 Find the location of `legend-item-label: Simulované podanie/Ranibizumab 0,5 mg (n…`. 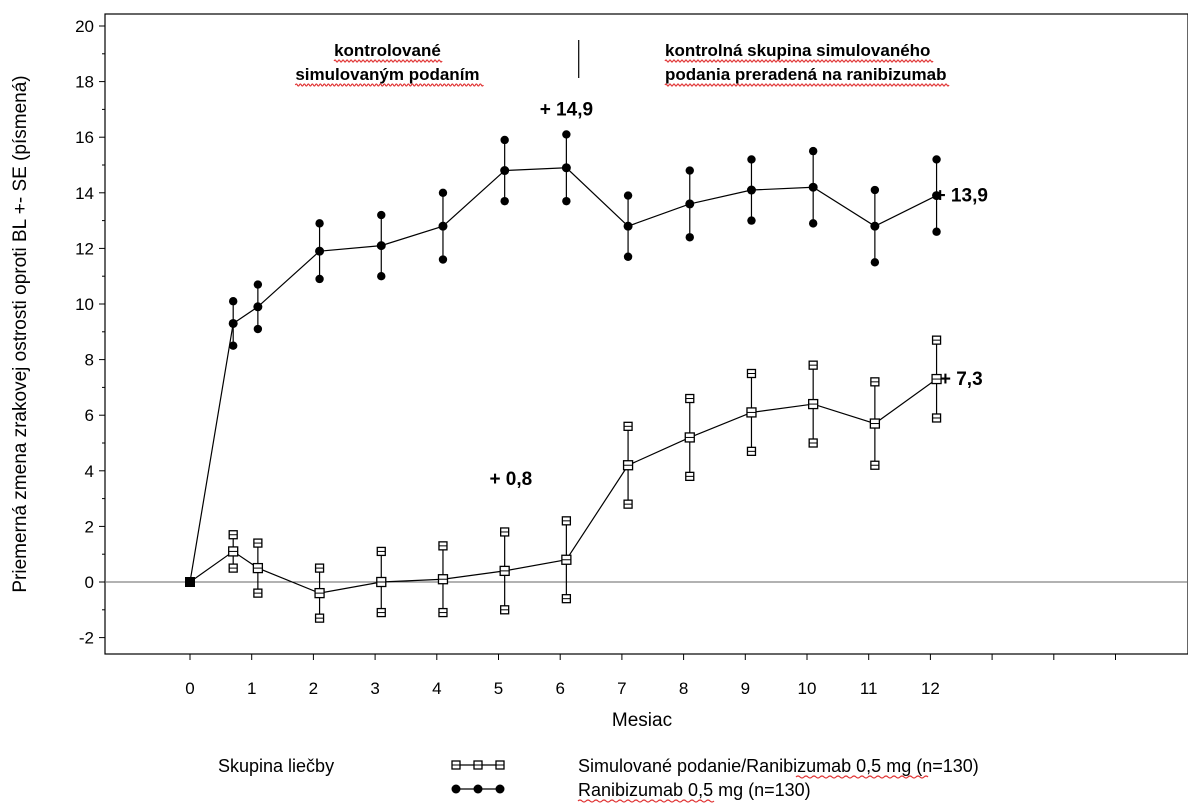

legend-item-label: Simulované podanie/Ranibizumab 0,5 mg (n… is located at coordinates (778, 766).